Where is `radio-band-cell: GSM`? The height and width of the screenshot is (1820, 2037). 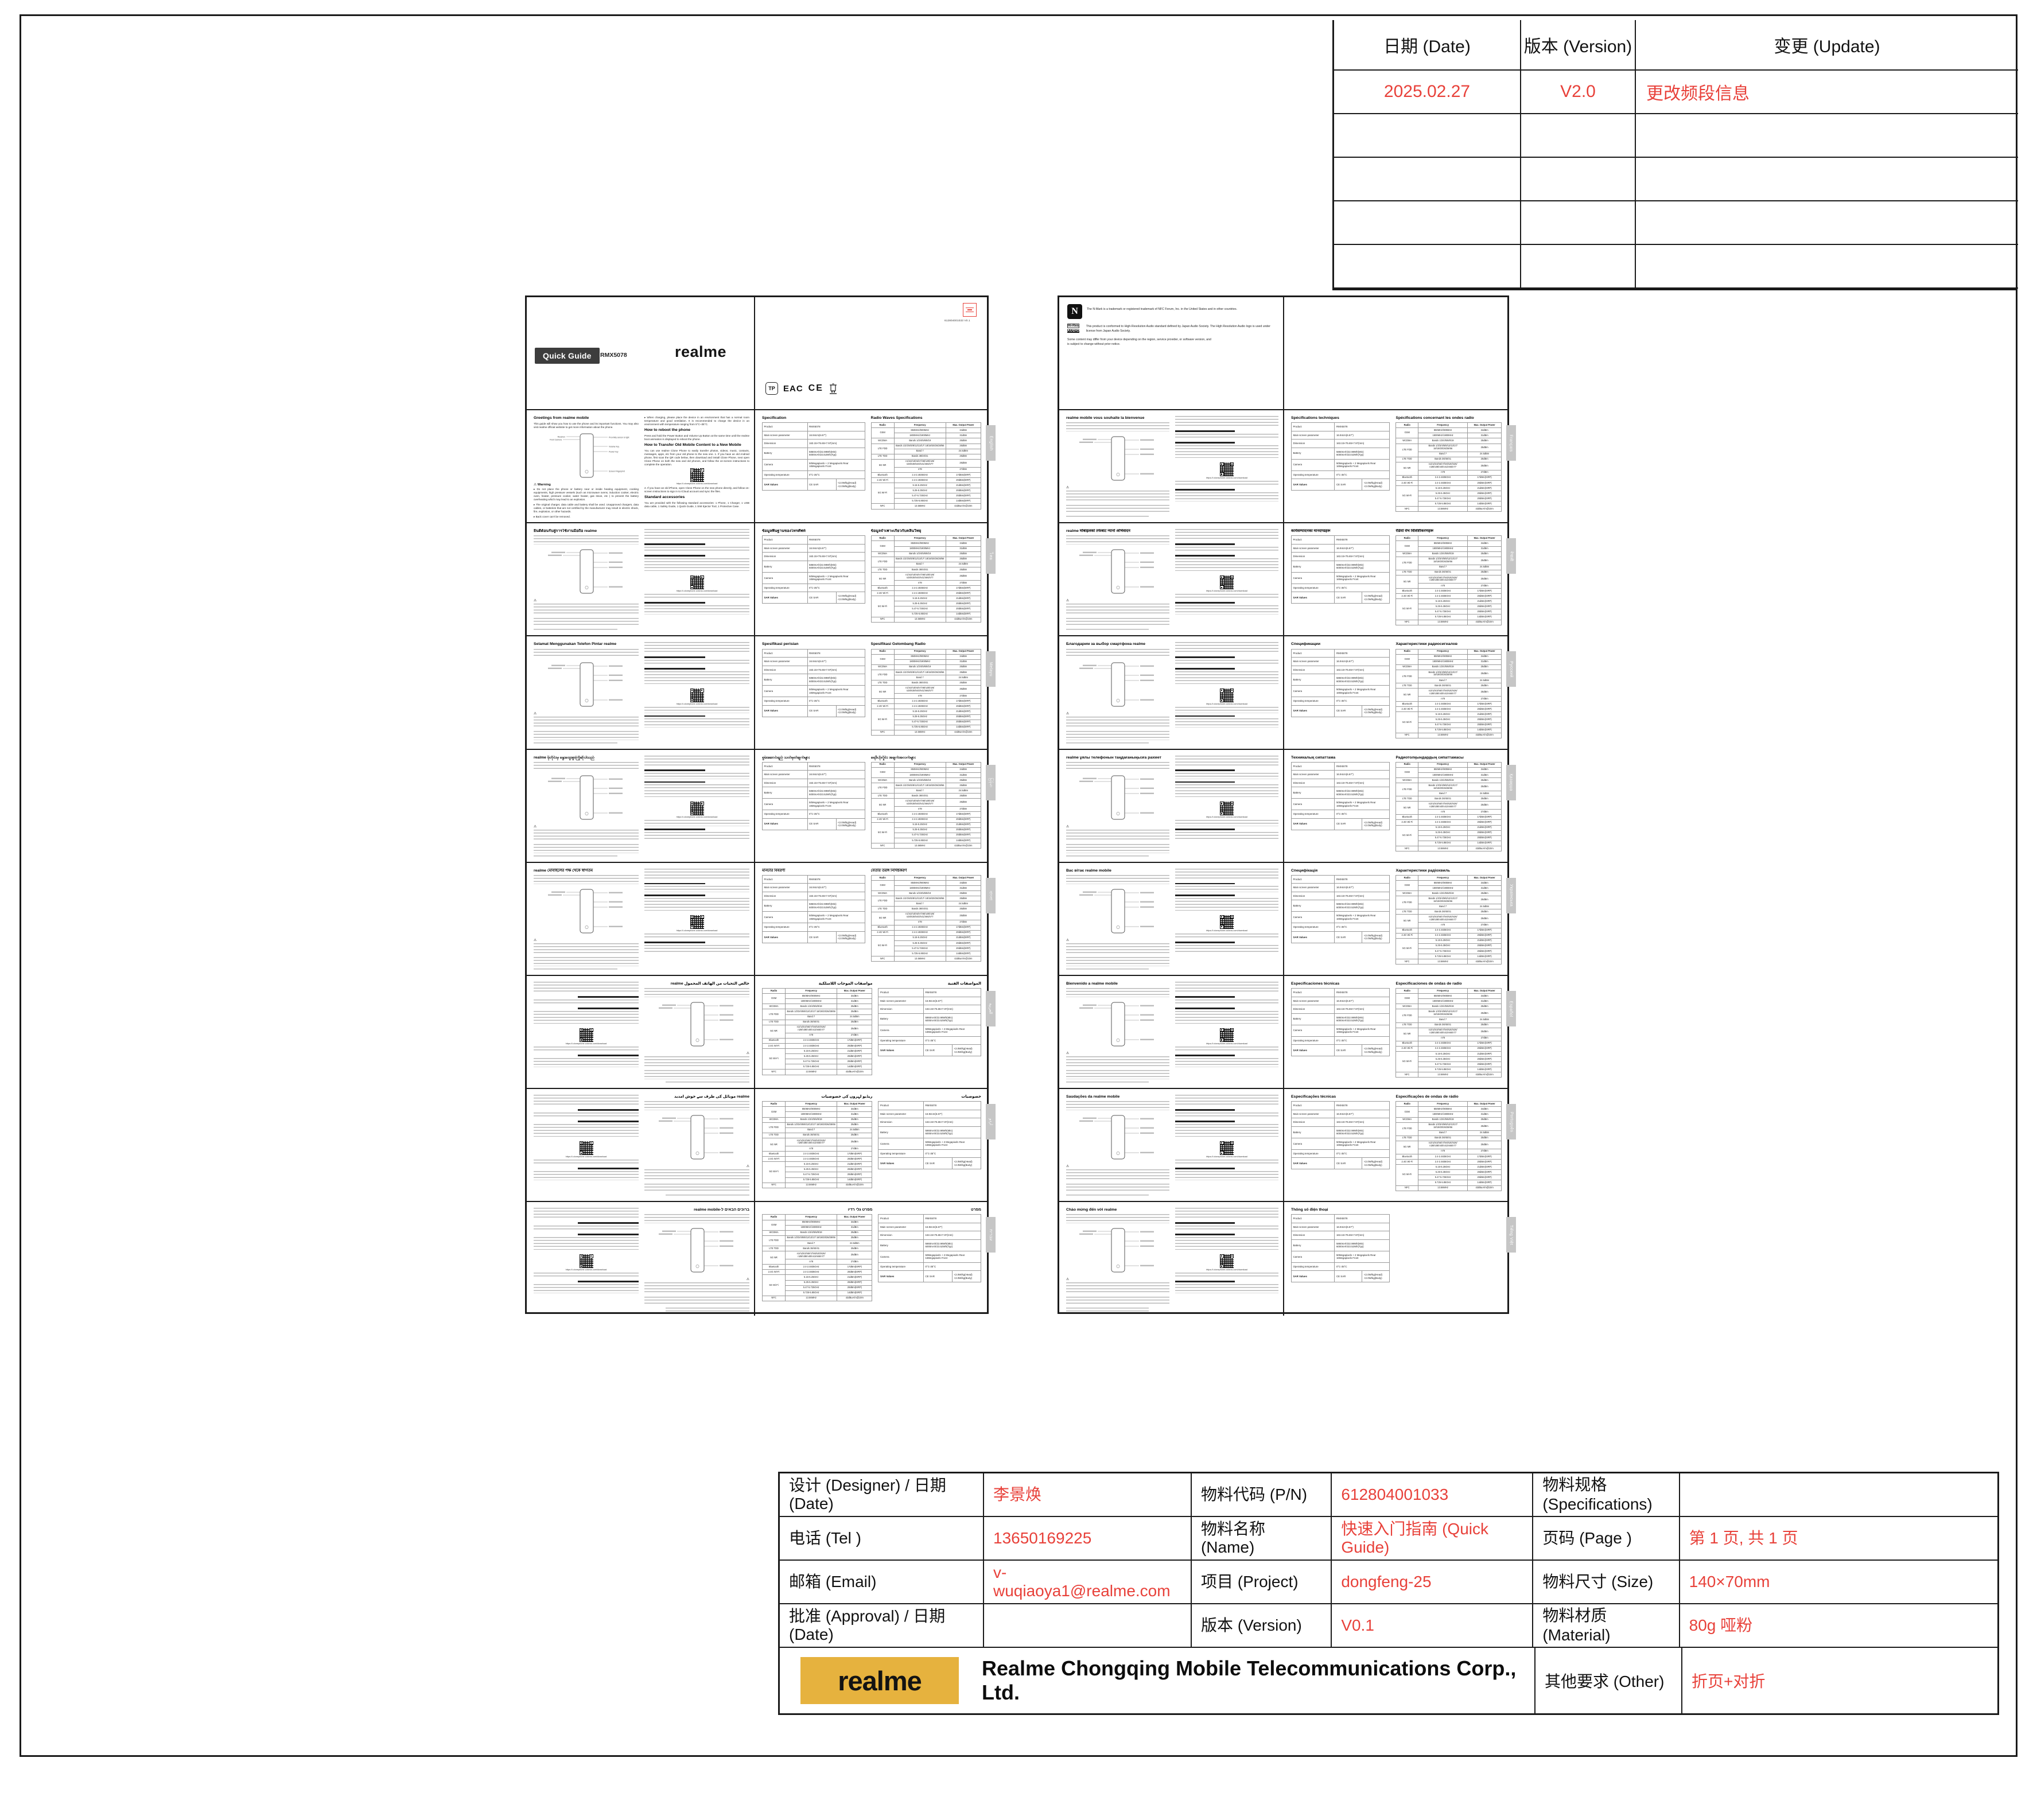
radio-band-cell: GSM is located at coordinates (1407, 433).